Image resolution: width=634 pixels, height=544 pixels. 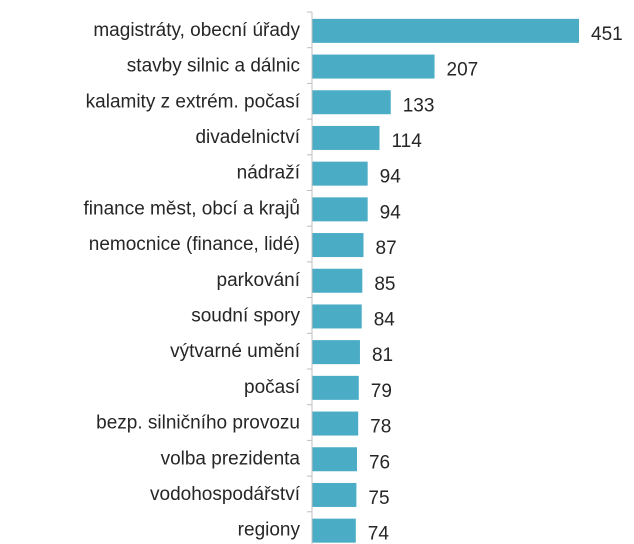 What do you see at coordinates (380, 427) in the screenshot?
I see `value-label: 78` at bounding box center [380, 427].